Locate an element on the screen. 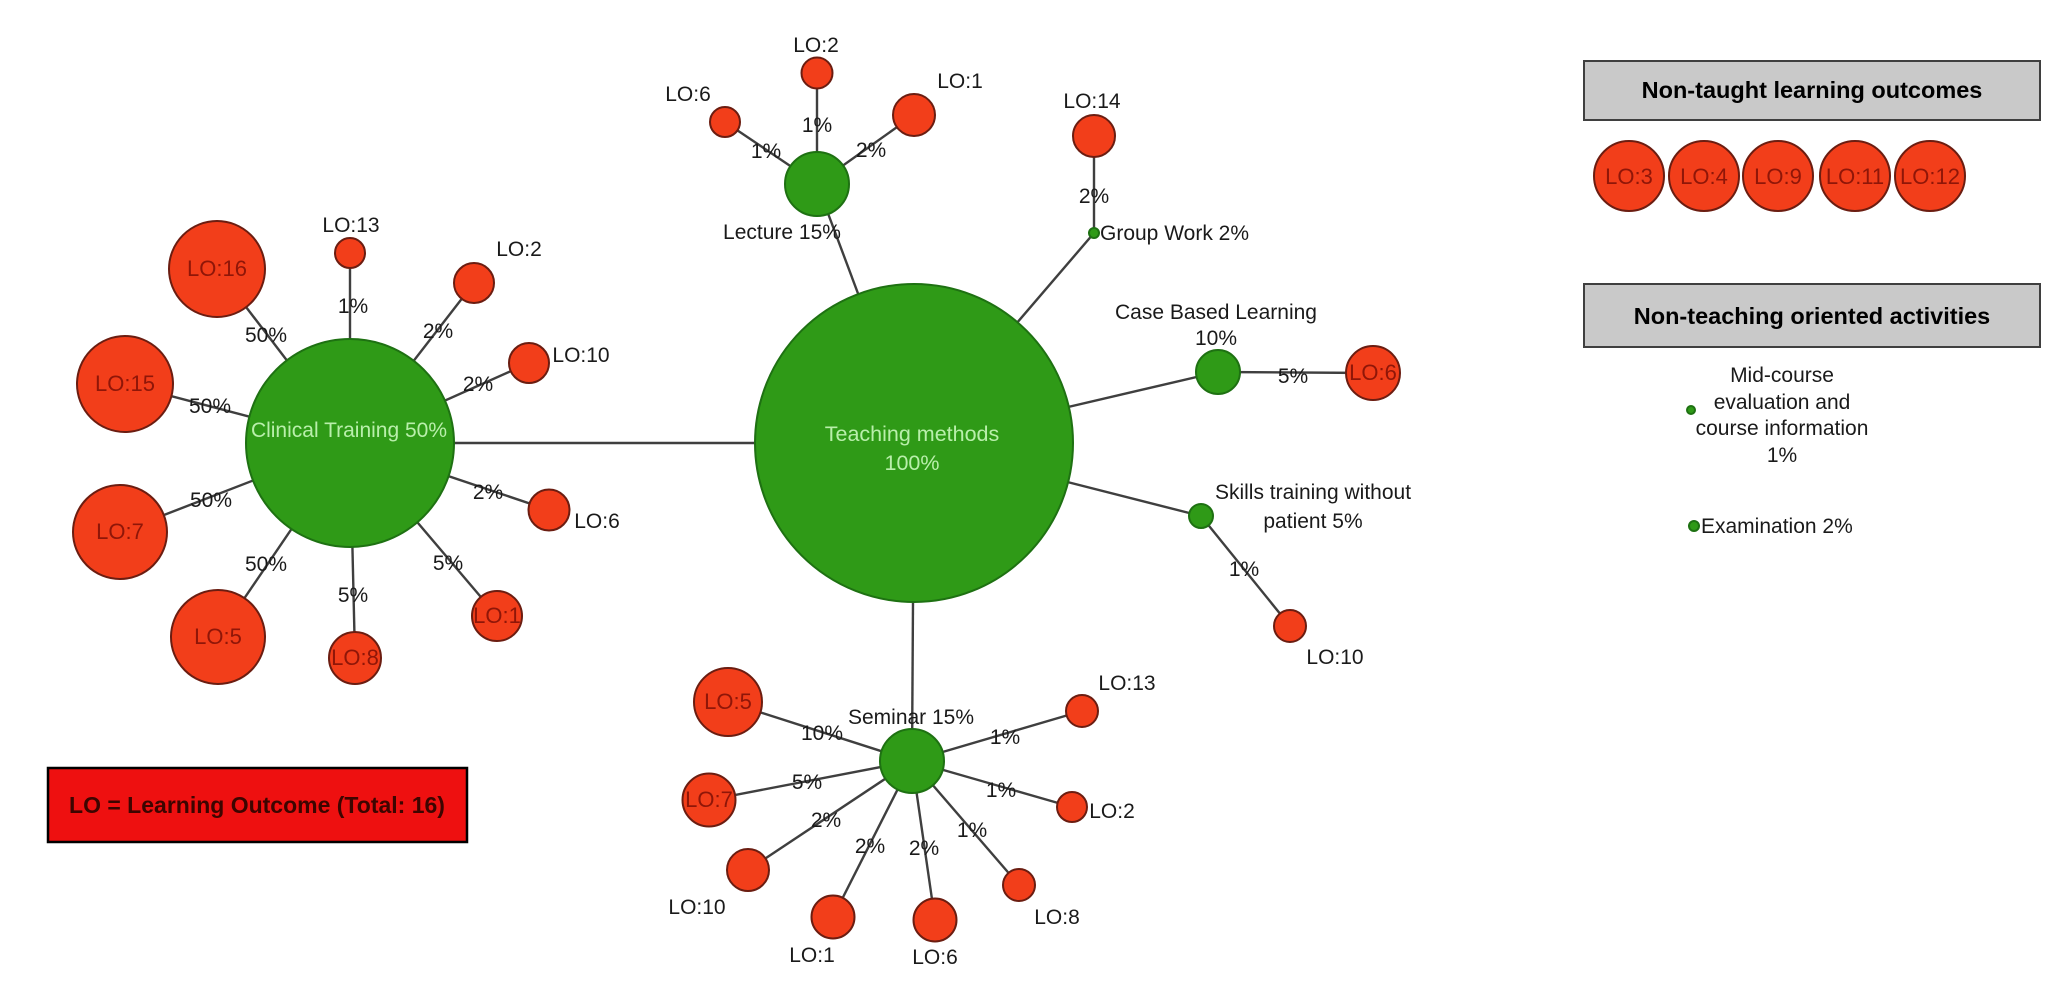  svg-text: Seminar 15% is located at coordinates (911, 717).